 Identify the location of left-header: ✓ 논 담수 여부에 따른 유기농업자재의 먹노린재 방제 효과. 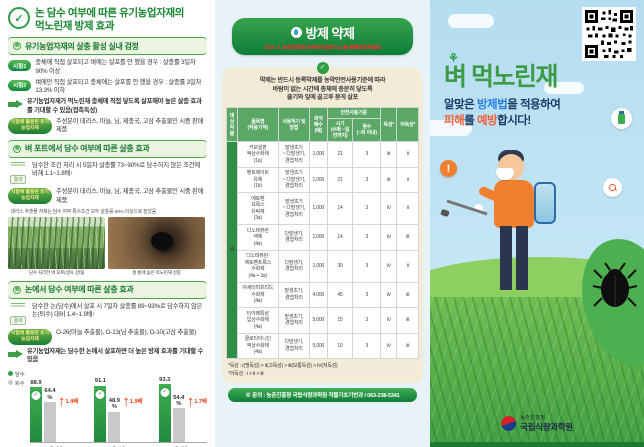
(107, 19).